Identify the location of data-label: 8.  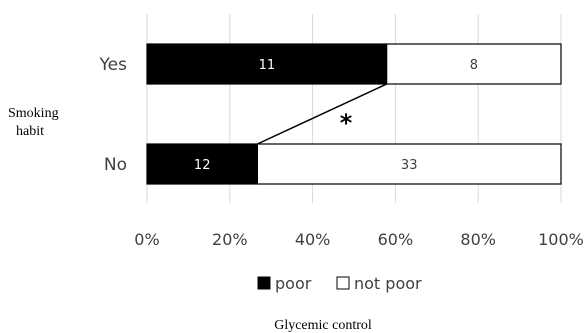
(474, 65).